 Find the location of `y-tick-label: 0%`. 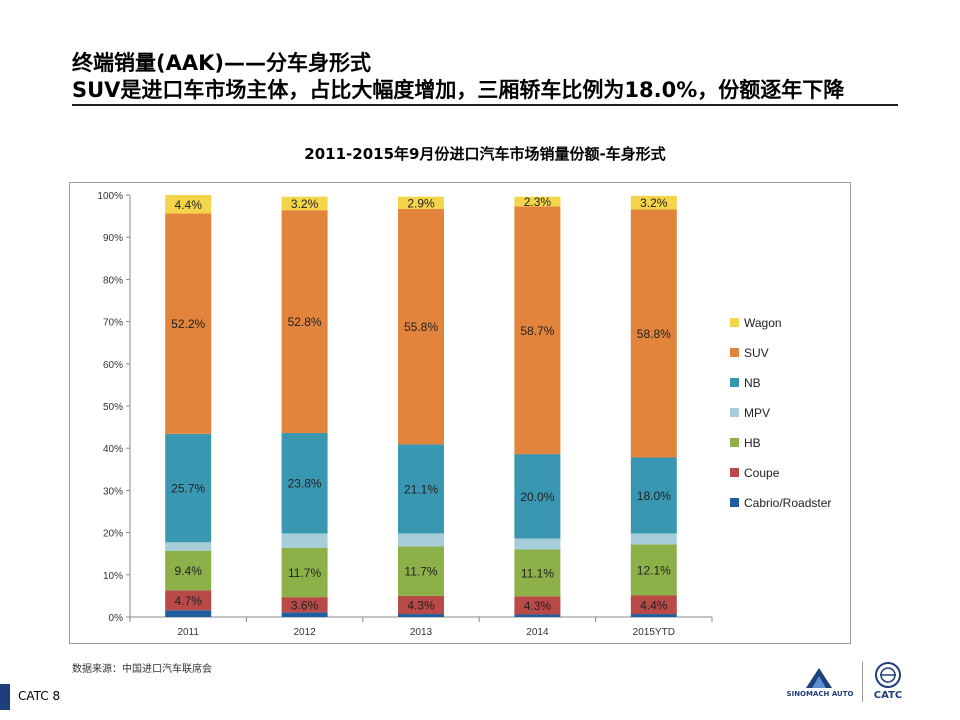

y-tick-label: 0% is located at coordinates (116, 618).